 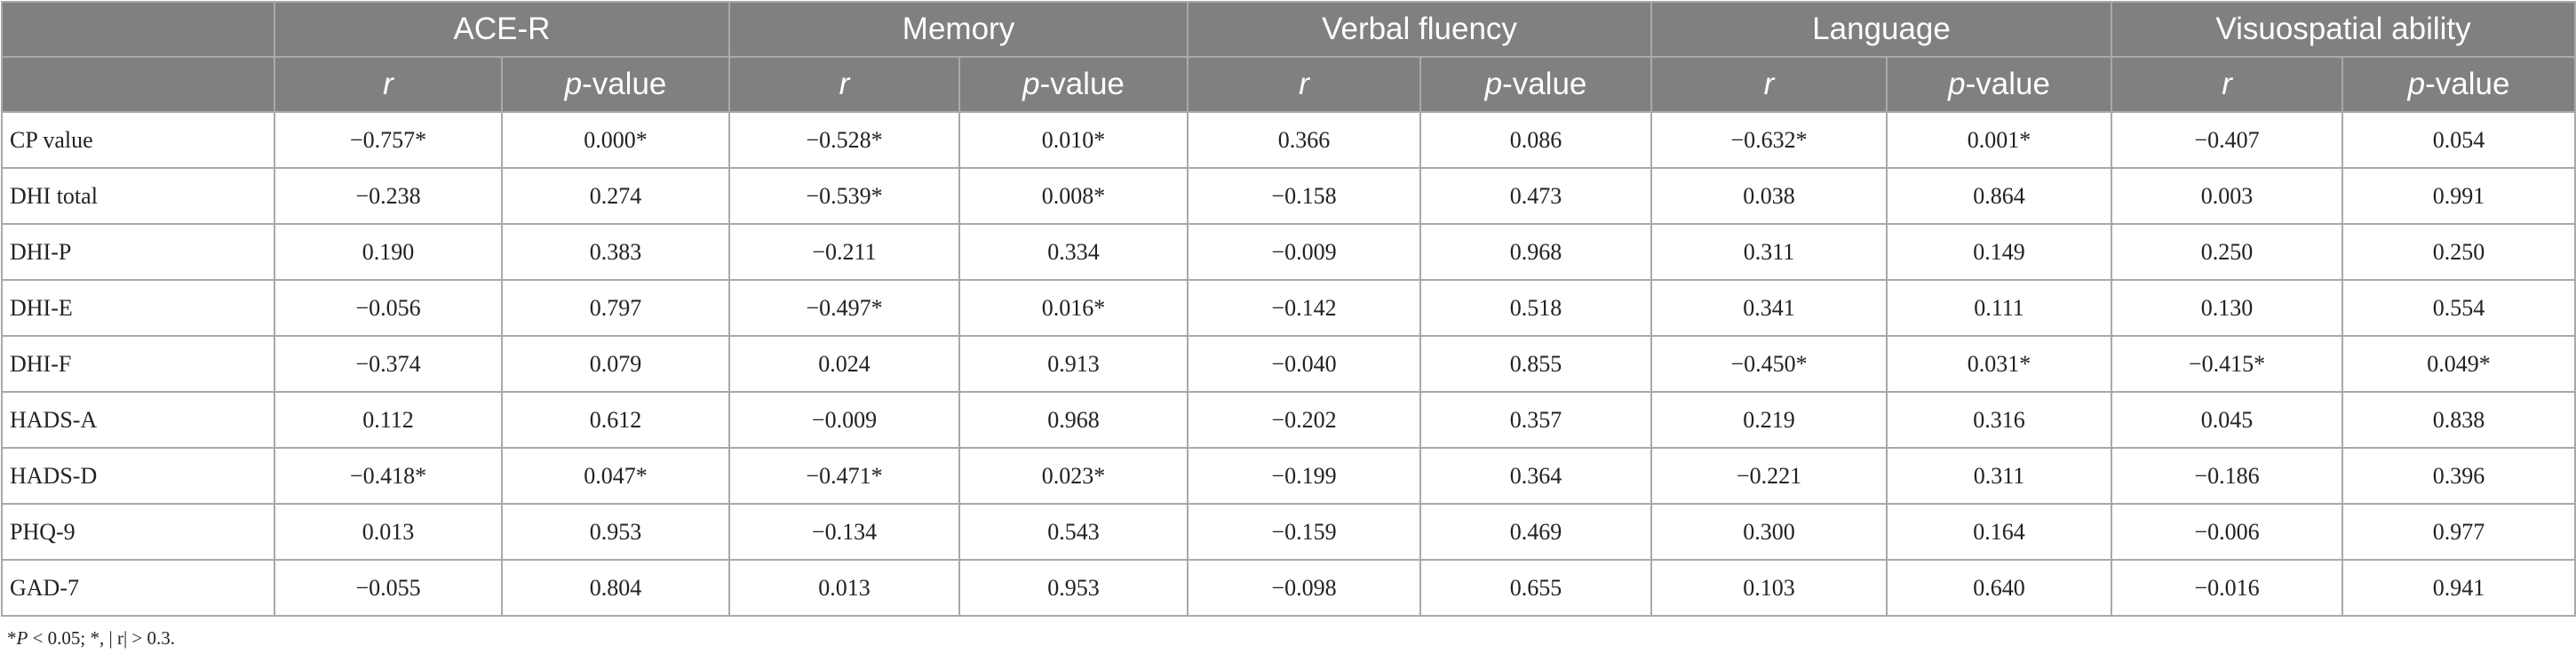 What do you see at coordinates (138, 420) in the screenshot?
I see `row-label: HADS-A` at bounding box center [138, 420].